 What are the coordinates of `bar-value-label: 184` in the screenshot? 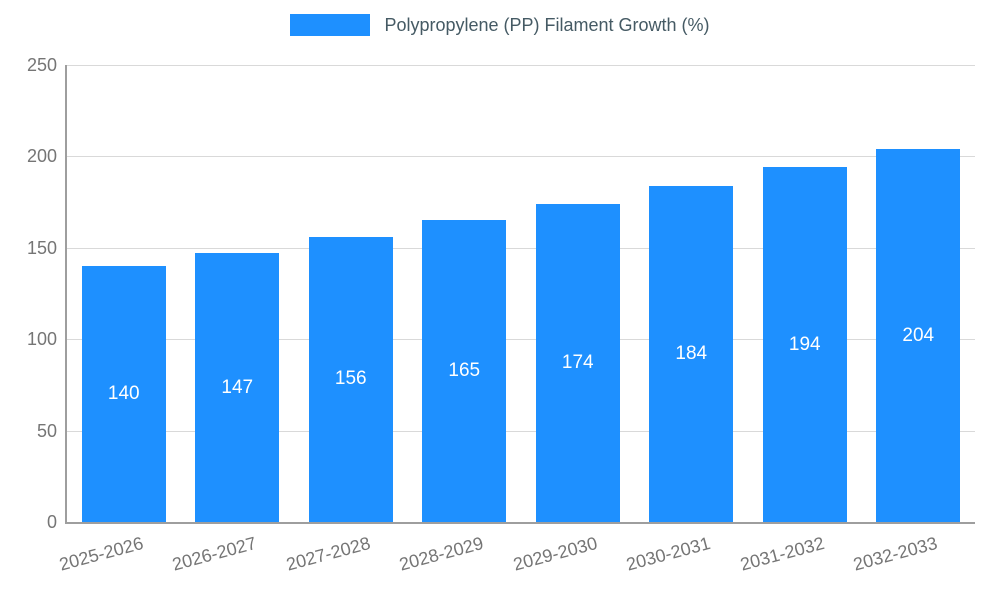 It's located at (691, 353).